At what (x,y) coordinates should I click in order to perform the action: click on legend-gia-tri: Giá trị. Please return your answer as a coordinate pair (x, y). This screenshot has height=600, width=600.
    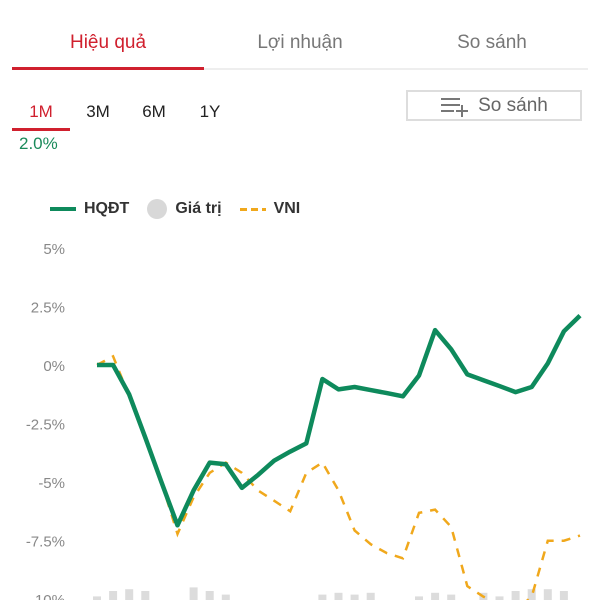
    Looking at the image, I should click on (184, 209).